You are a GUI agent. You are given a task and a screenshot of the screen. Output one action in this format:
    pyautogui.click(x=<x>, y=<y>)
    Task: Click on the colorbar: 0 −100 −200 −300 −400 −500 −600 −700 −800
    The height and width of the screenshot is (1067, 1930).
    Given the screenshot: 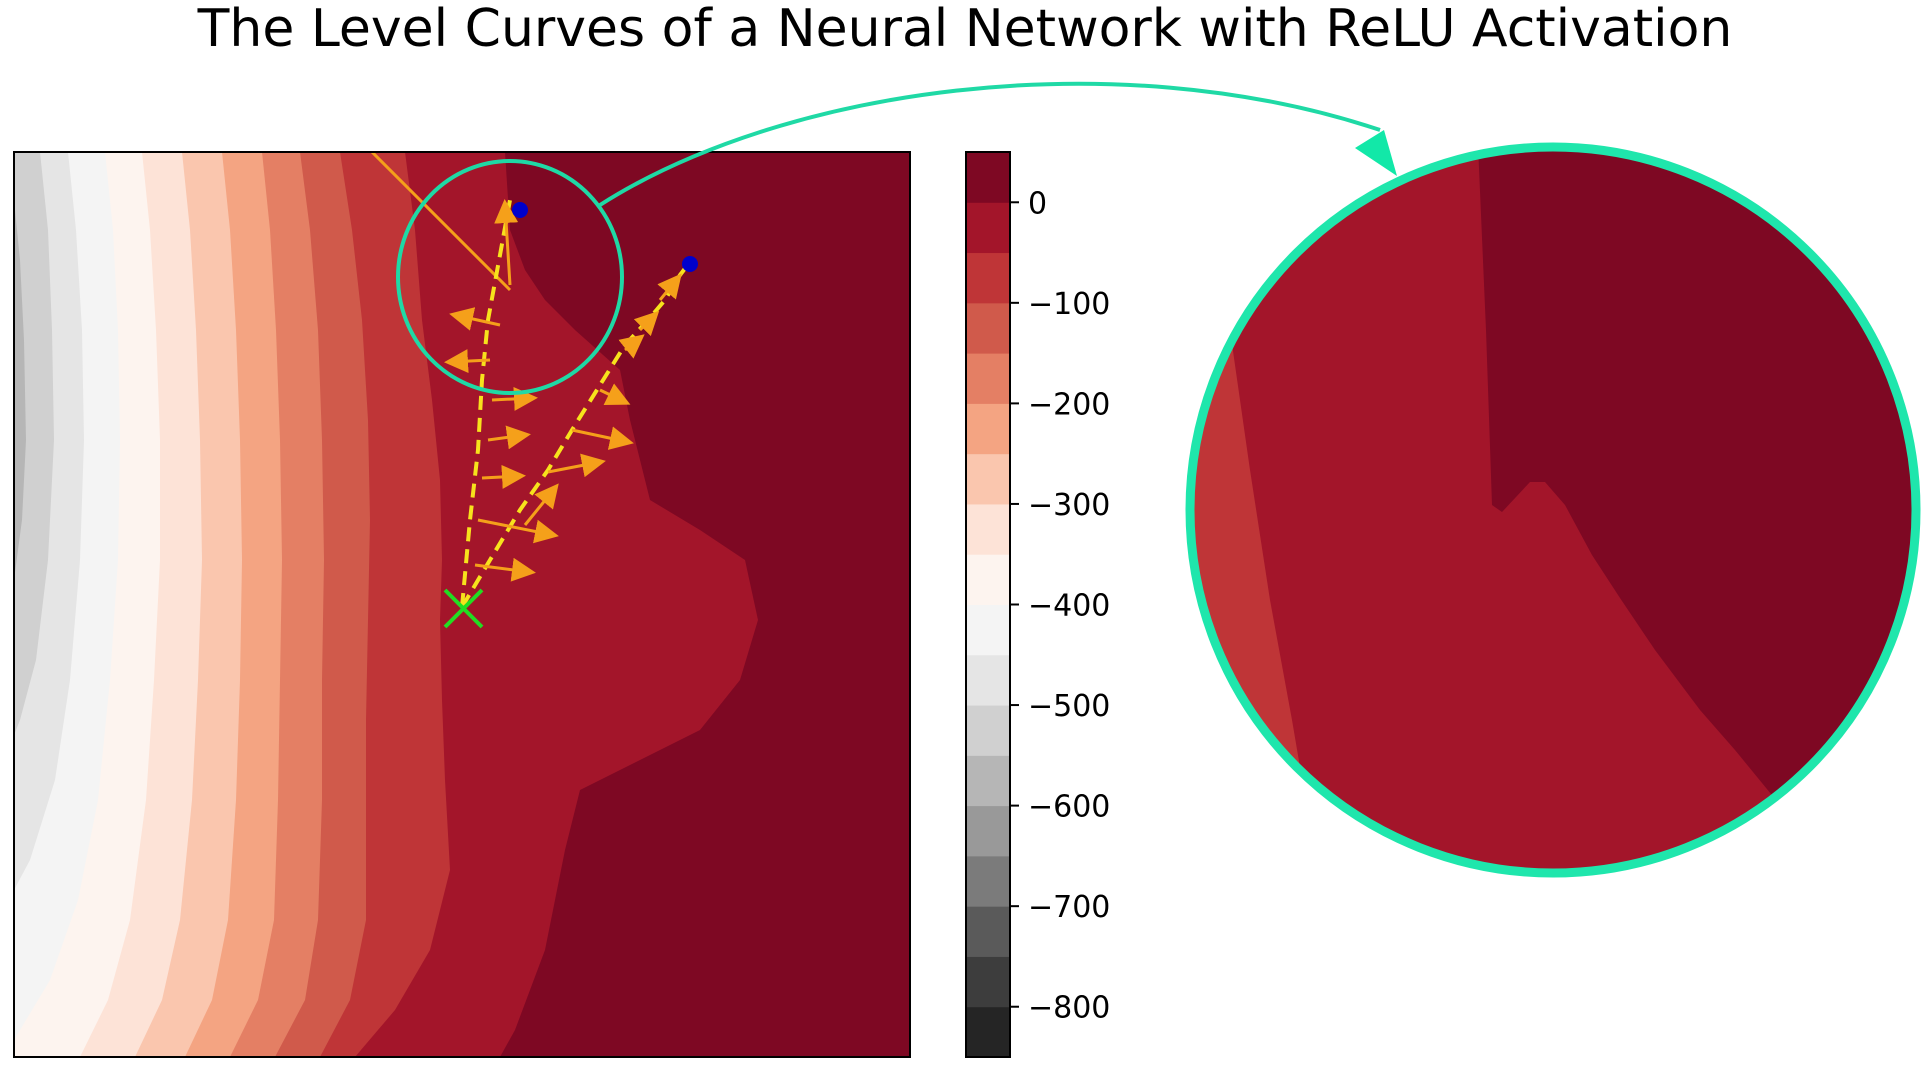 What is the action you would take?
    pyautogui.click(x=1037, y=604)
    